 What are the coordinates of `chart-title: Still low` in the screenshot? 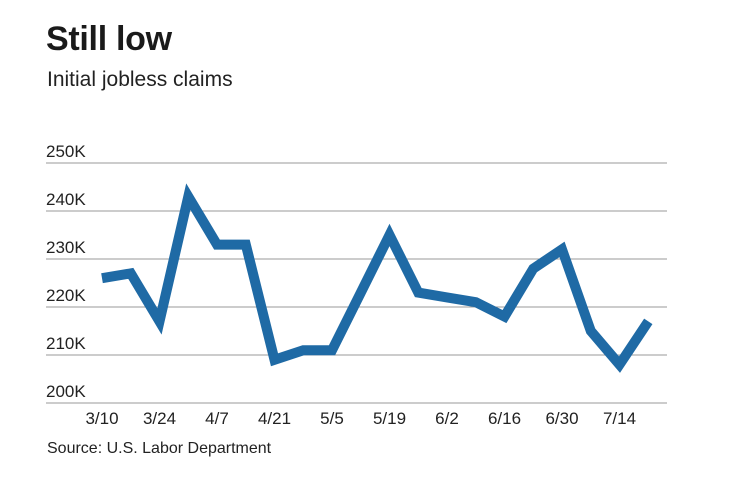 It's located at (109, 39).